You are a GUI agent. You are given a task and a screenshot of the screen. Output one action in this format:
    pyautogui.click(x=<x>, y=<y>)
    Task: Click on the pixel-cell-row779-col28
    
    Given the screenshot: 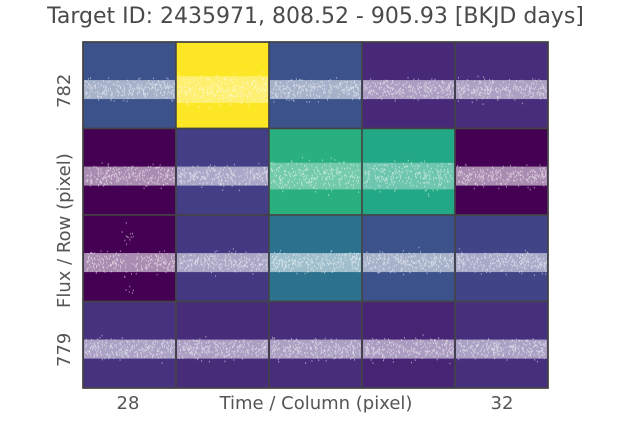 What is the action you would take?
    pyautogui.click(x=129, y=344)
    